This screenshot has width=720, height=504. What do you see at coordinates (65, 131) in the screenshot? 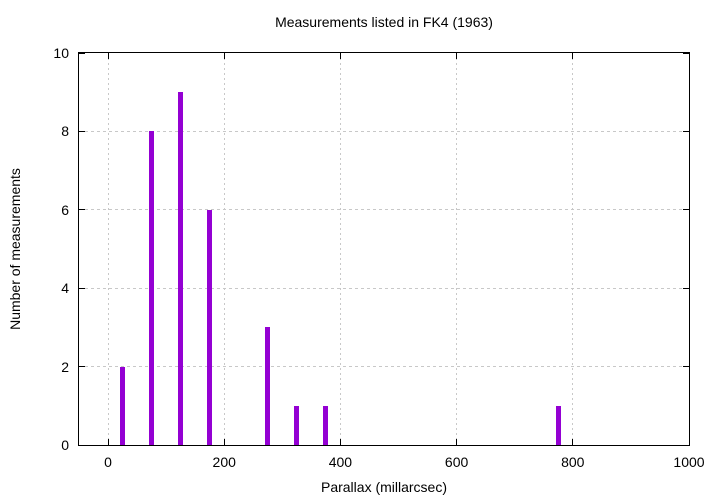
I see `y-tick-label-8: 8` at bounding box center [65, 131].